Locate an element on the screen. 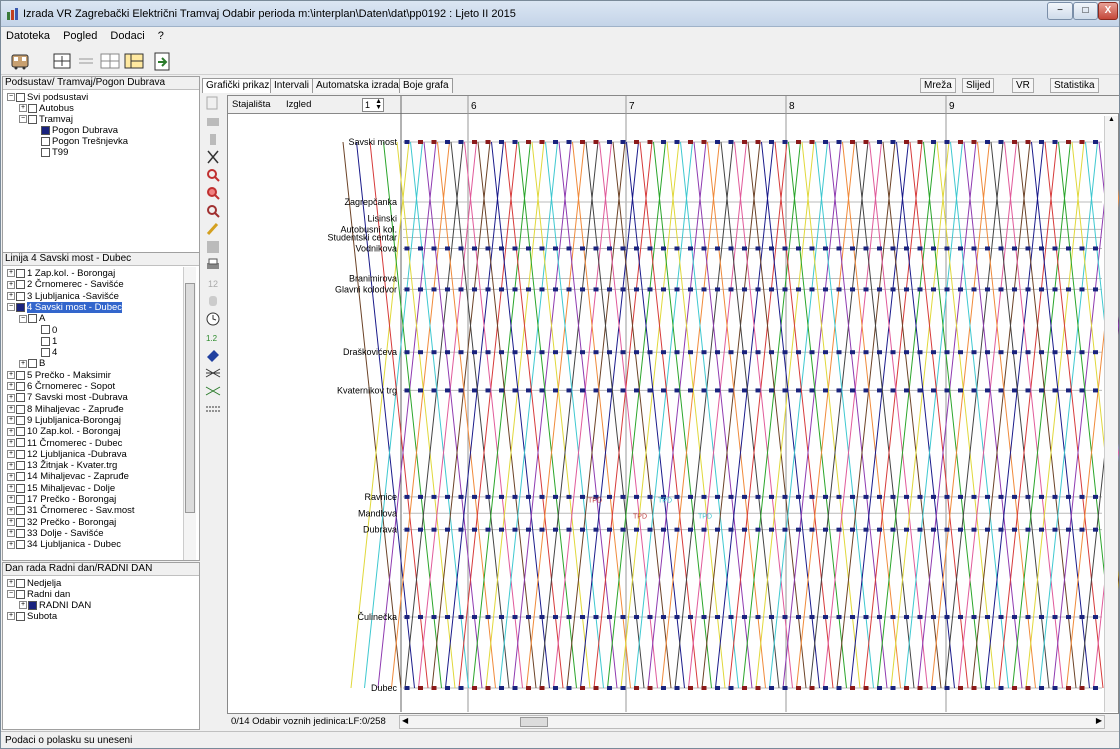  tree-item: +6 Črnomerec - Sopot is located at coordinates (61, 387).